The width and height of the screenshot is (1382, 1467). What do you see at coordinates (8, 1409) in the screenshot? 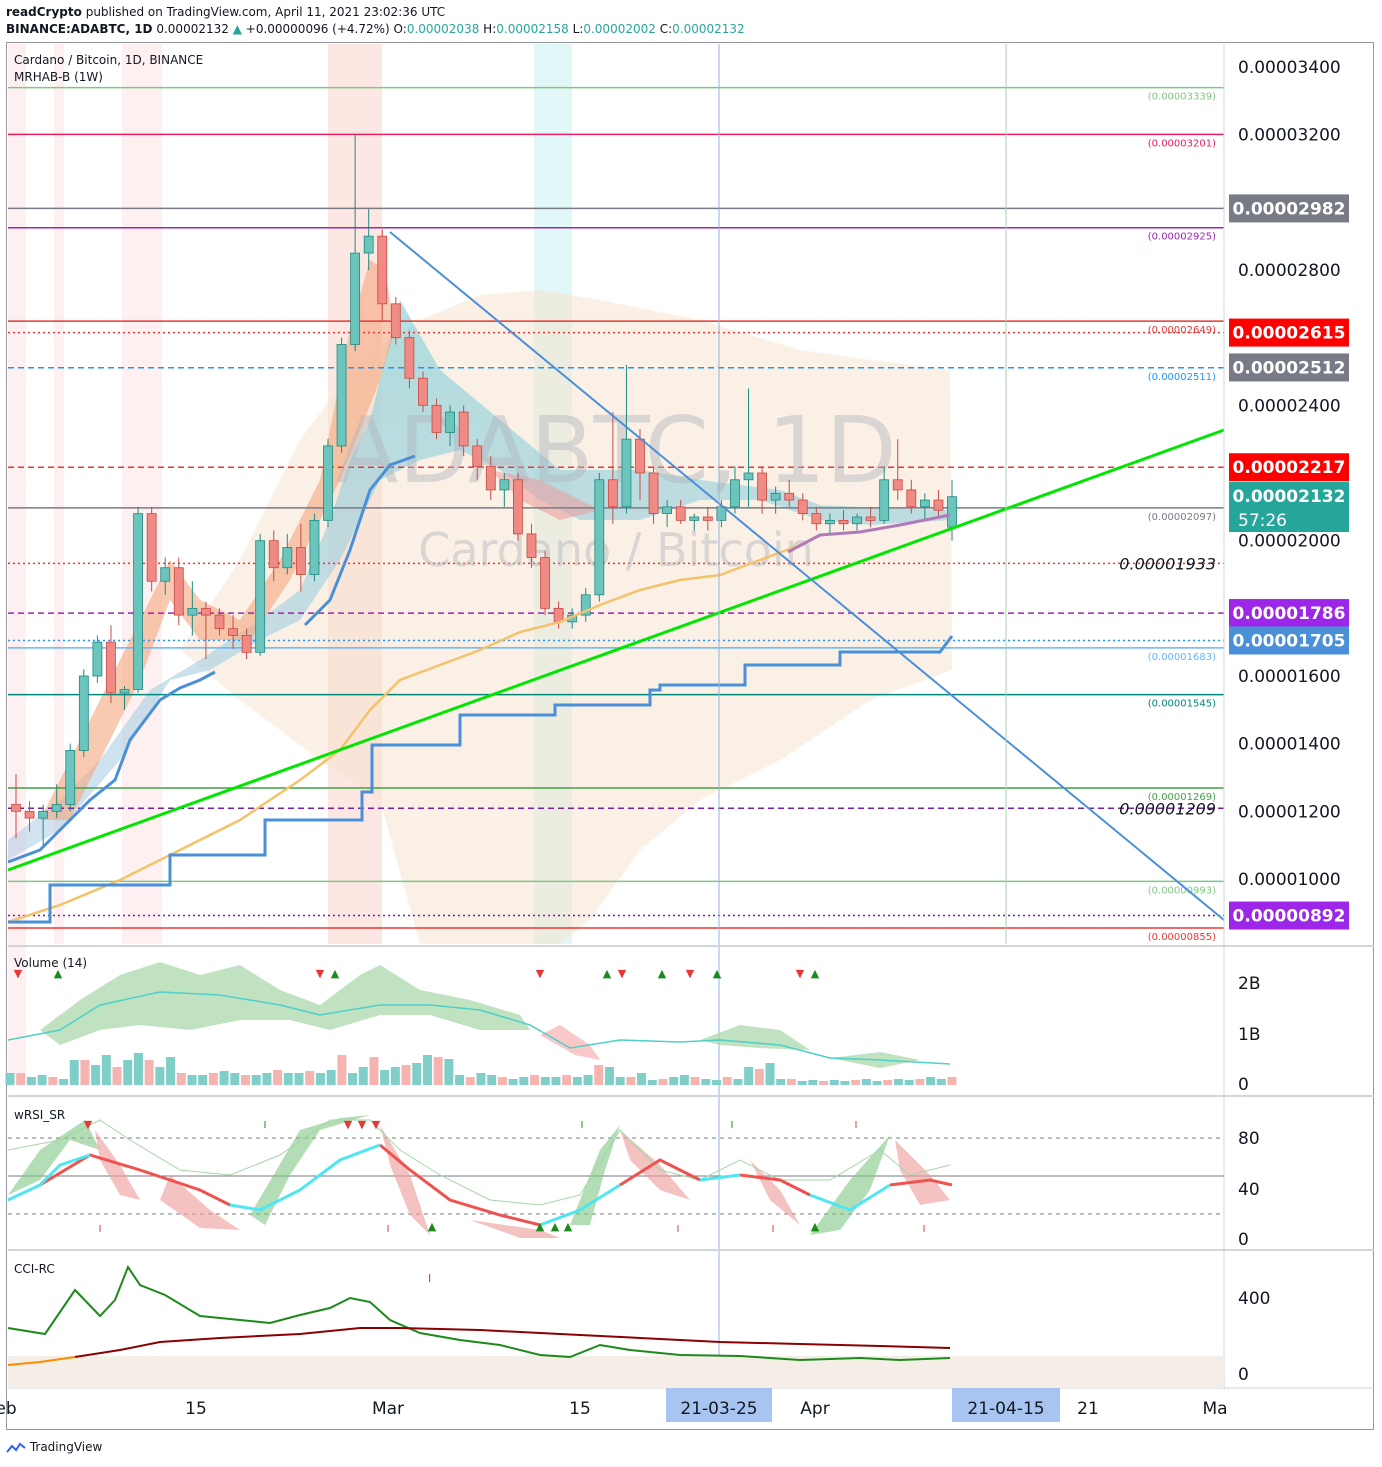
I see `time-tick: eb` at bounding box center [8, 1409].